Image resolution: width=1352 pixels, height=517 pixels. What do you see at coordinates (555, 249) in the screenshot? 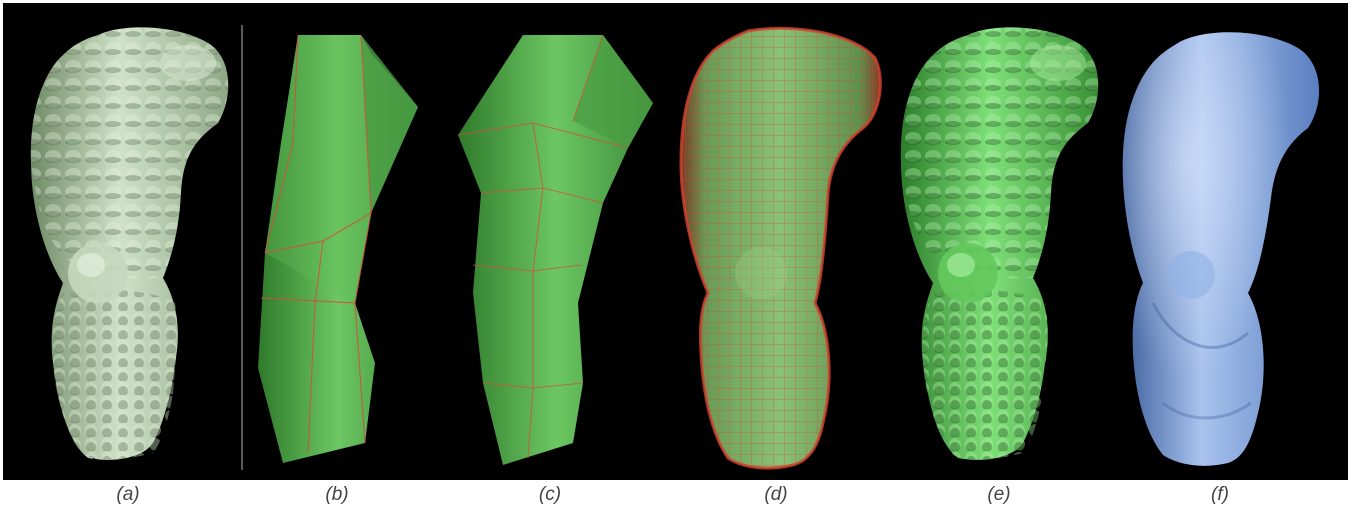
I see `panel-c-subdivided-mesh` at bounding box center [555, 249].